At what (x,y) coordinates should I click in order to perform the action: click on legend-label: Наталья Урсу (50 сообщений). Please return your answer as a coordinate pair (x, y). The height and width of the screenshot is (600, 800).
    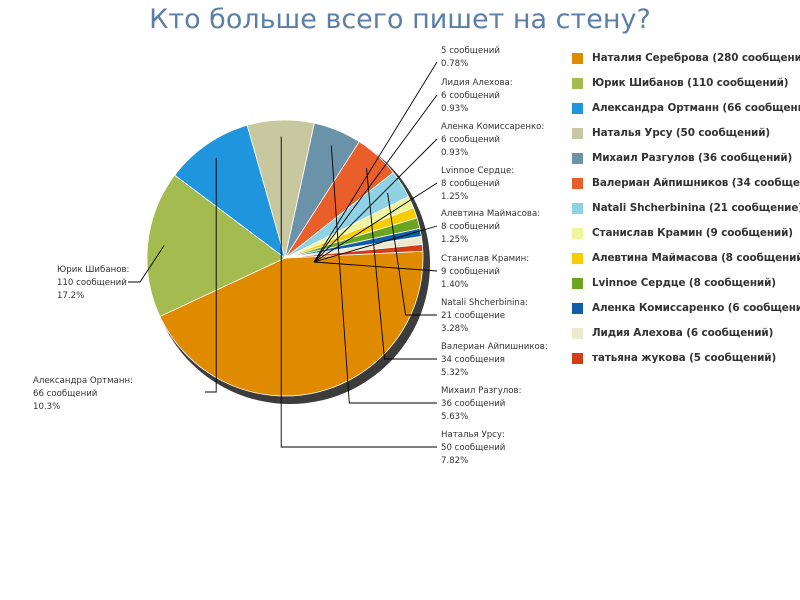
    Looking at the image, I should click on (681, 133).